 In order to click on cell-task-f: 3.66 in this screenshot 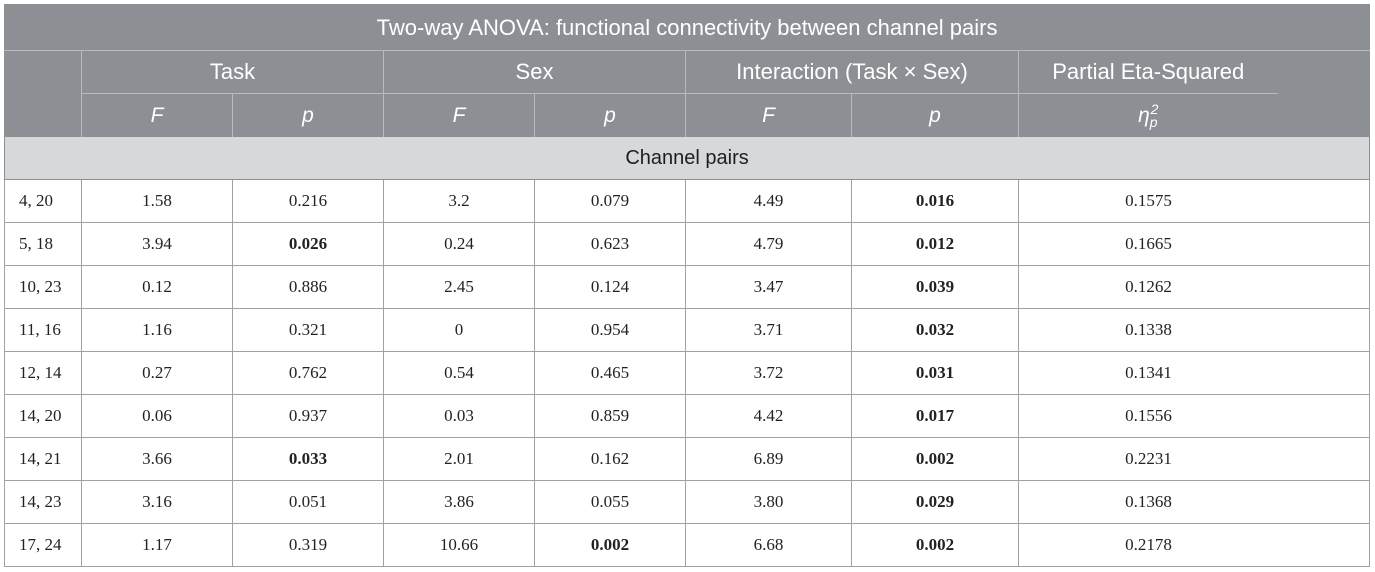, I will do `click(157, 459)`.